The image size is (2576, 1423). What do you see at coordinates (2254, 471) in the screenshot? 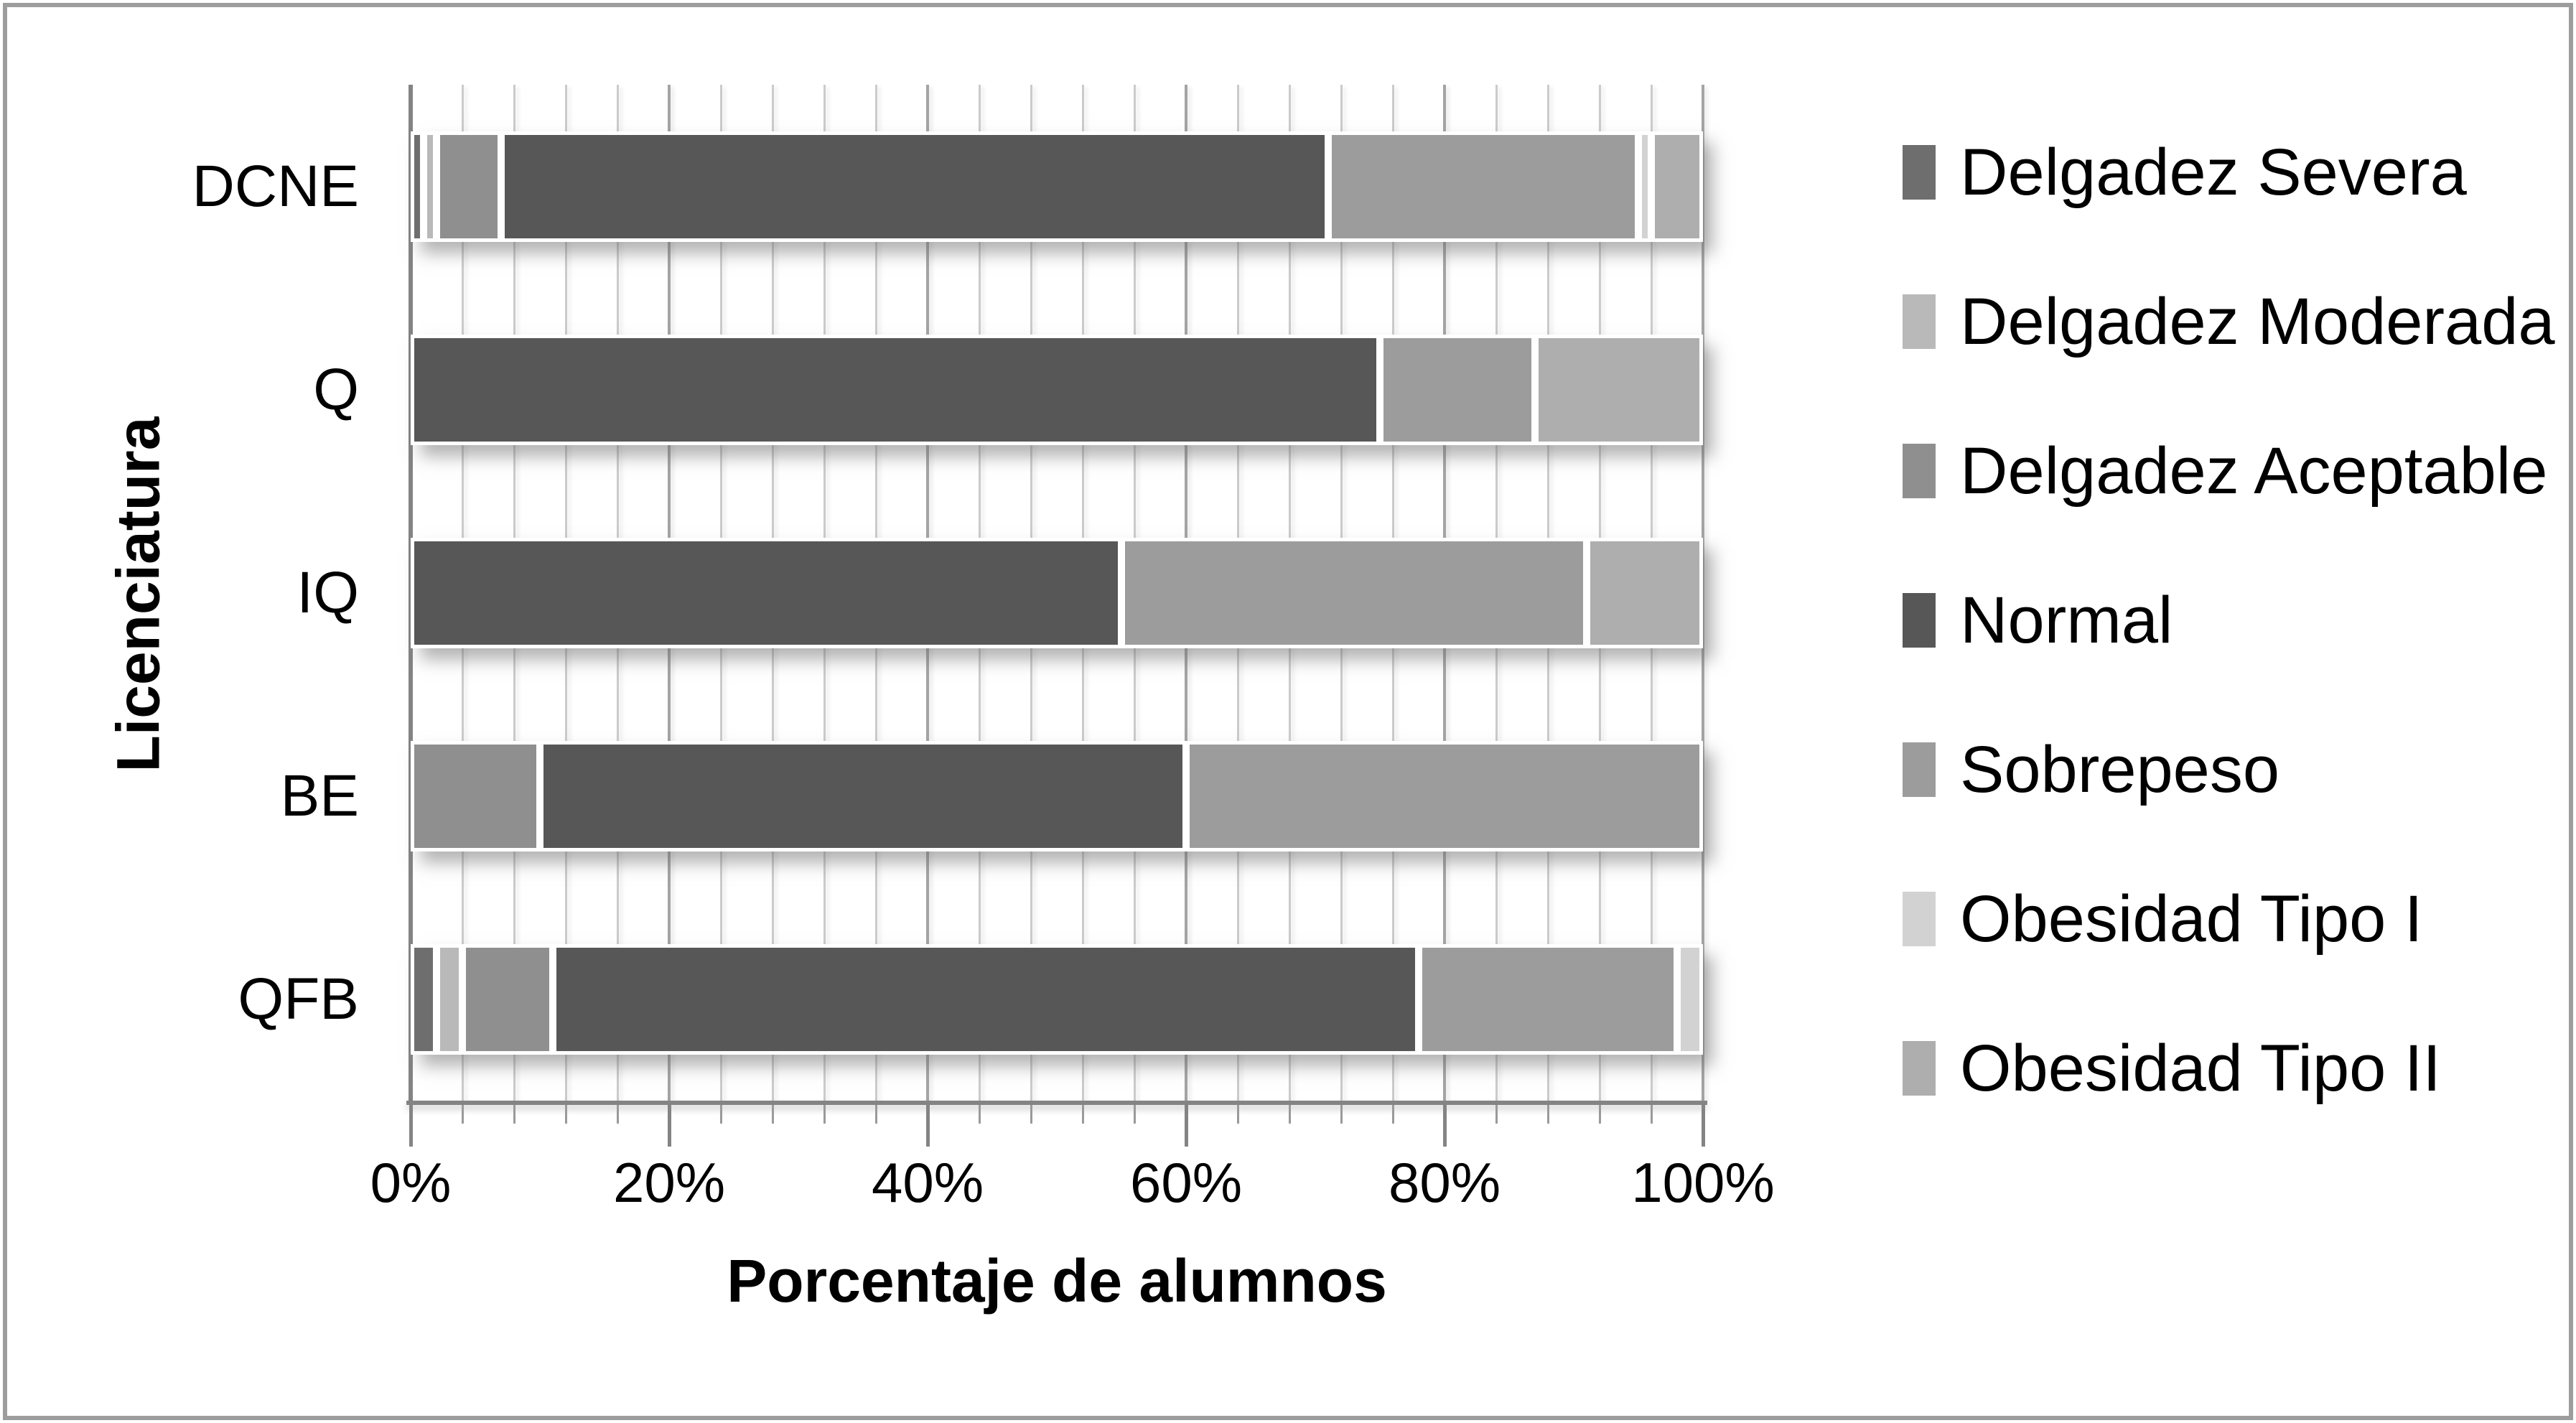
I see `legend-label: Delgadez Aceptable` at bounding box center [2254, 471].